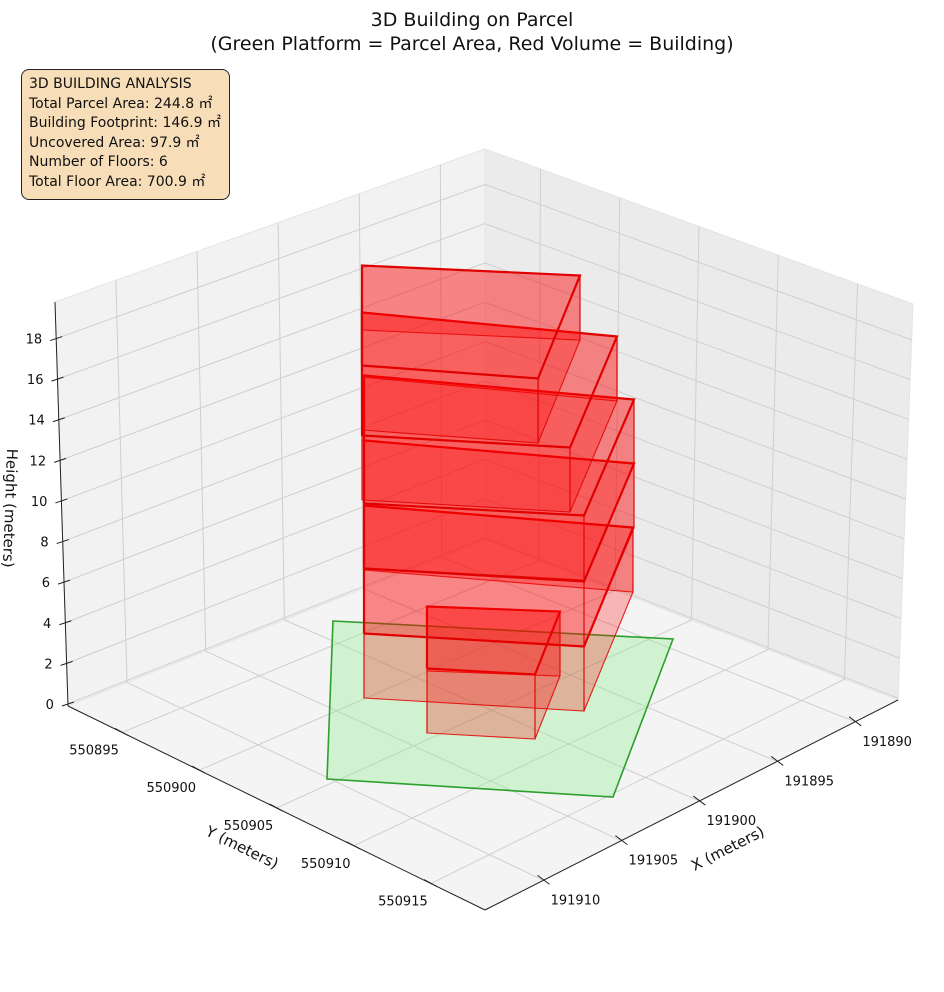  Describe the element at coordinates (125, 123) in the screenshot. I see `analysis-line-footprint: Building Footprint: 146.9 ㎡` at that location.